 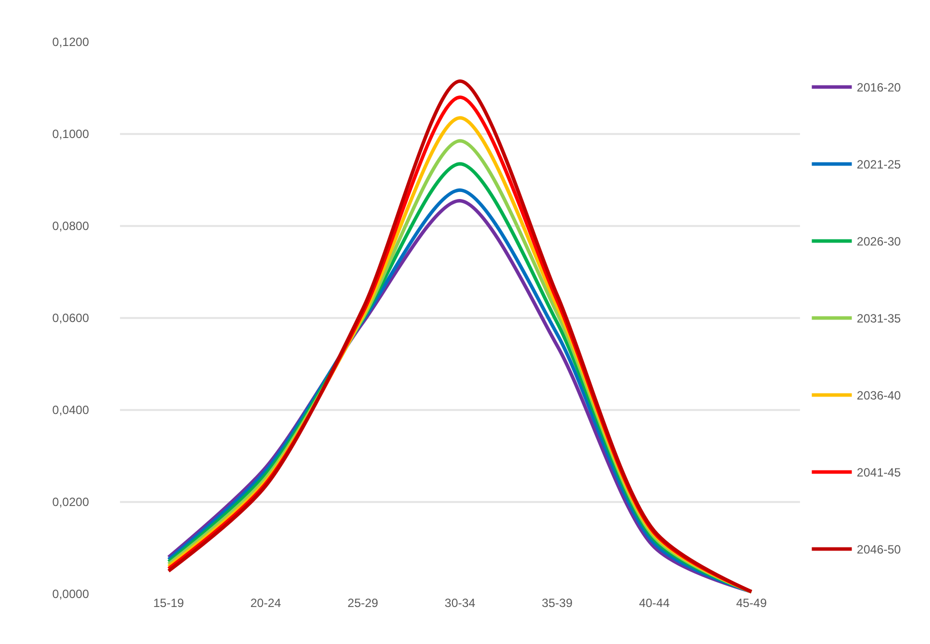 What do you see at coordinates (879, 549) in the screenshot?
I see `legend-label: 2046-50` at bounding box center [879, 549].